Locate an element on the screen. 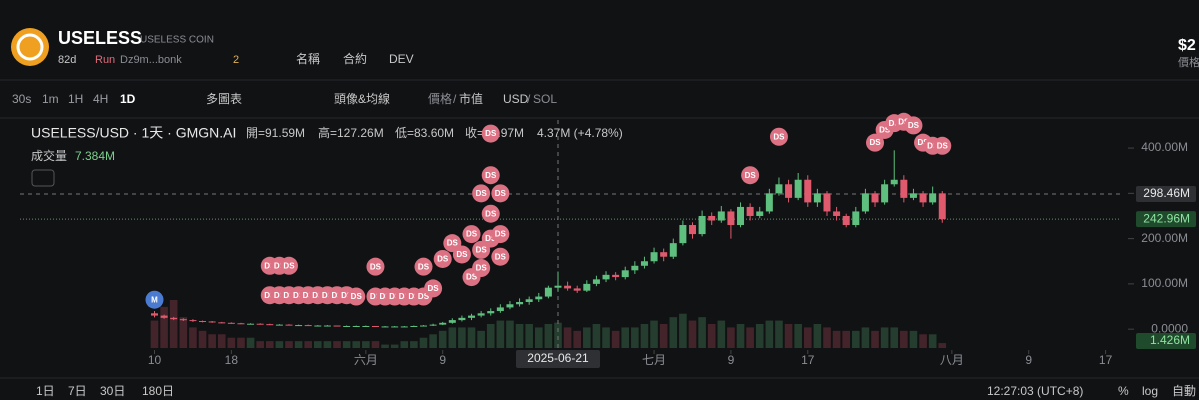  interval: 1D is located at coordinates (128, 99).